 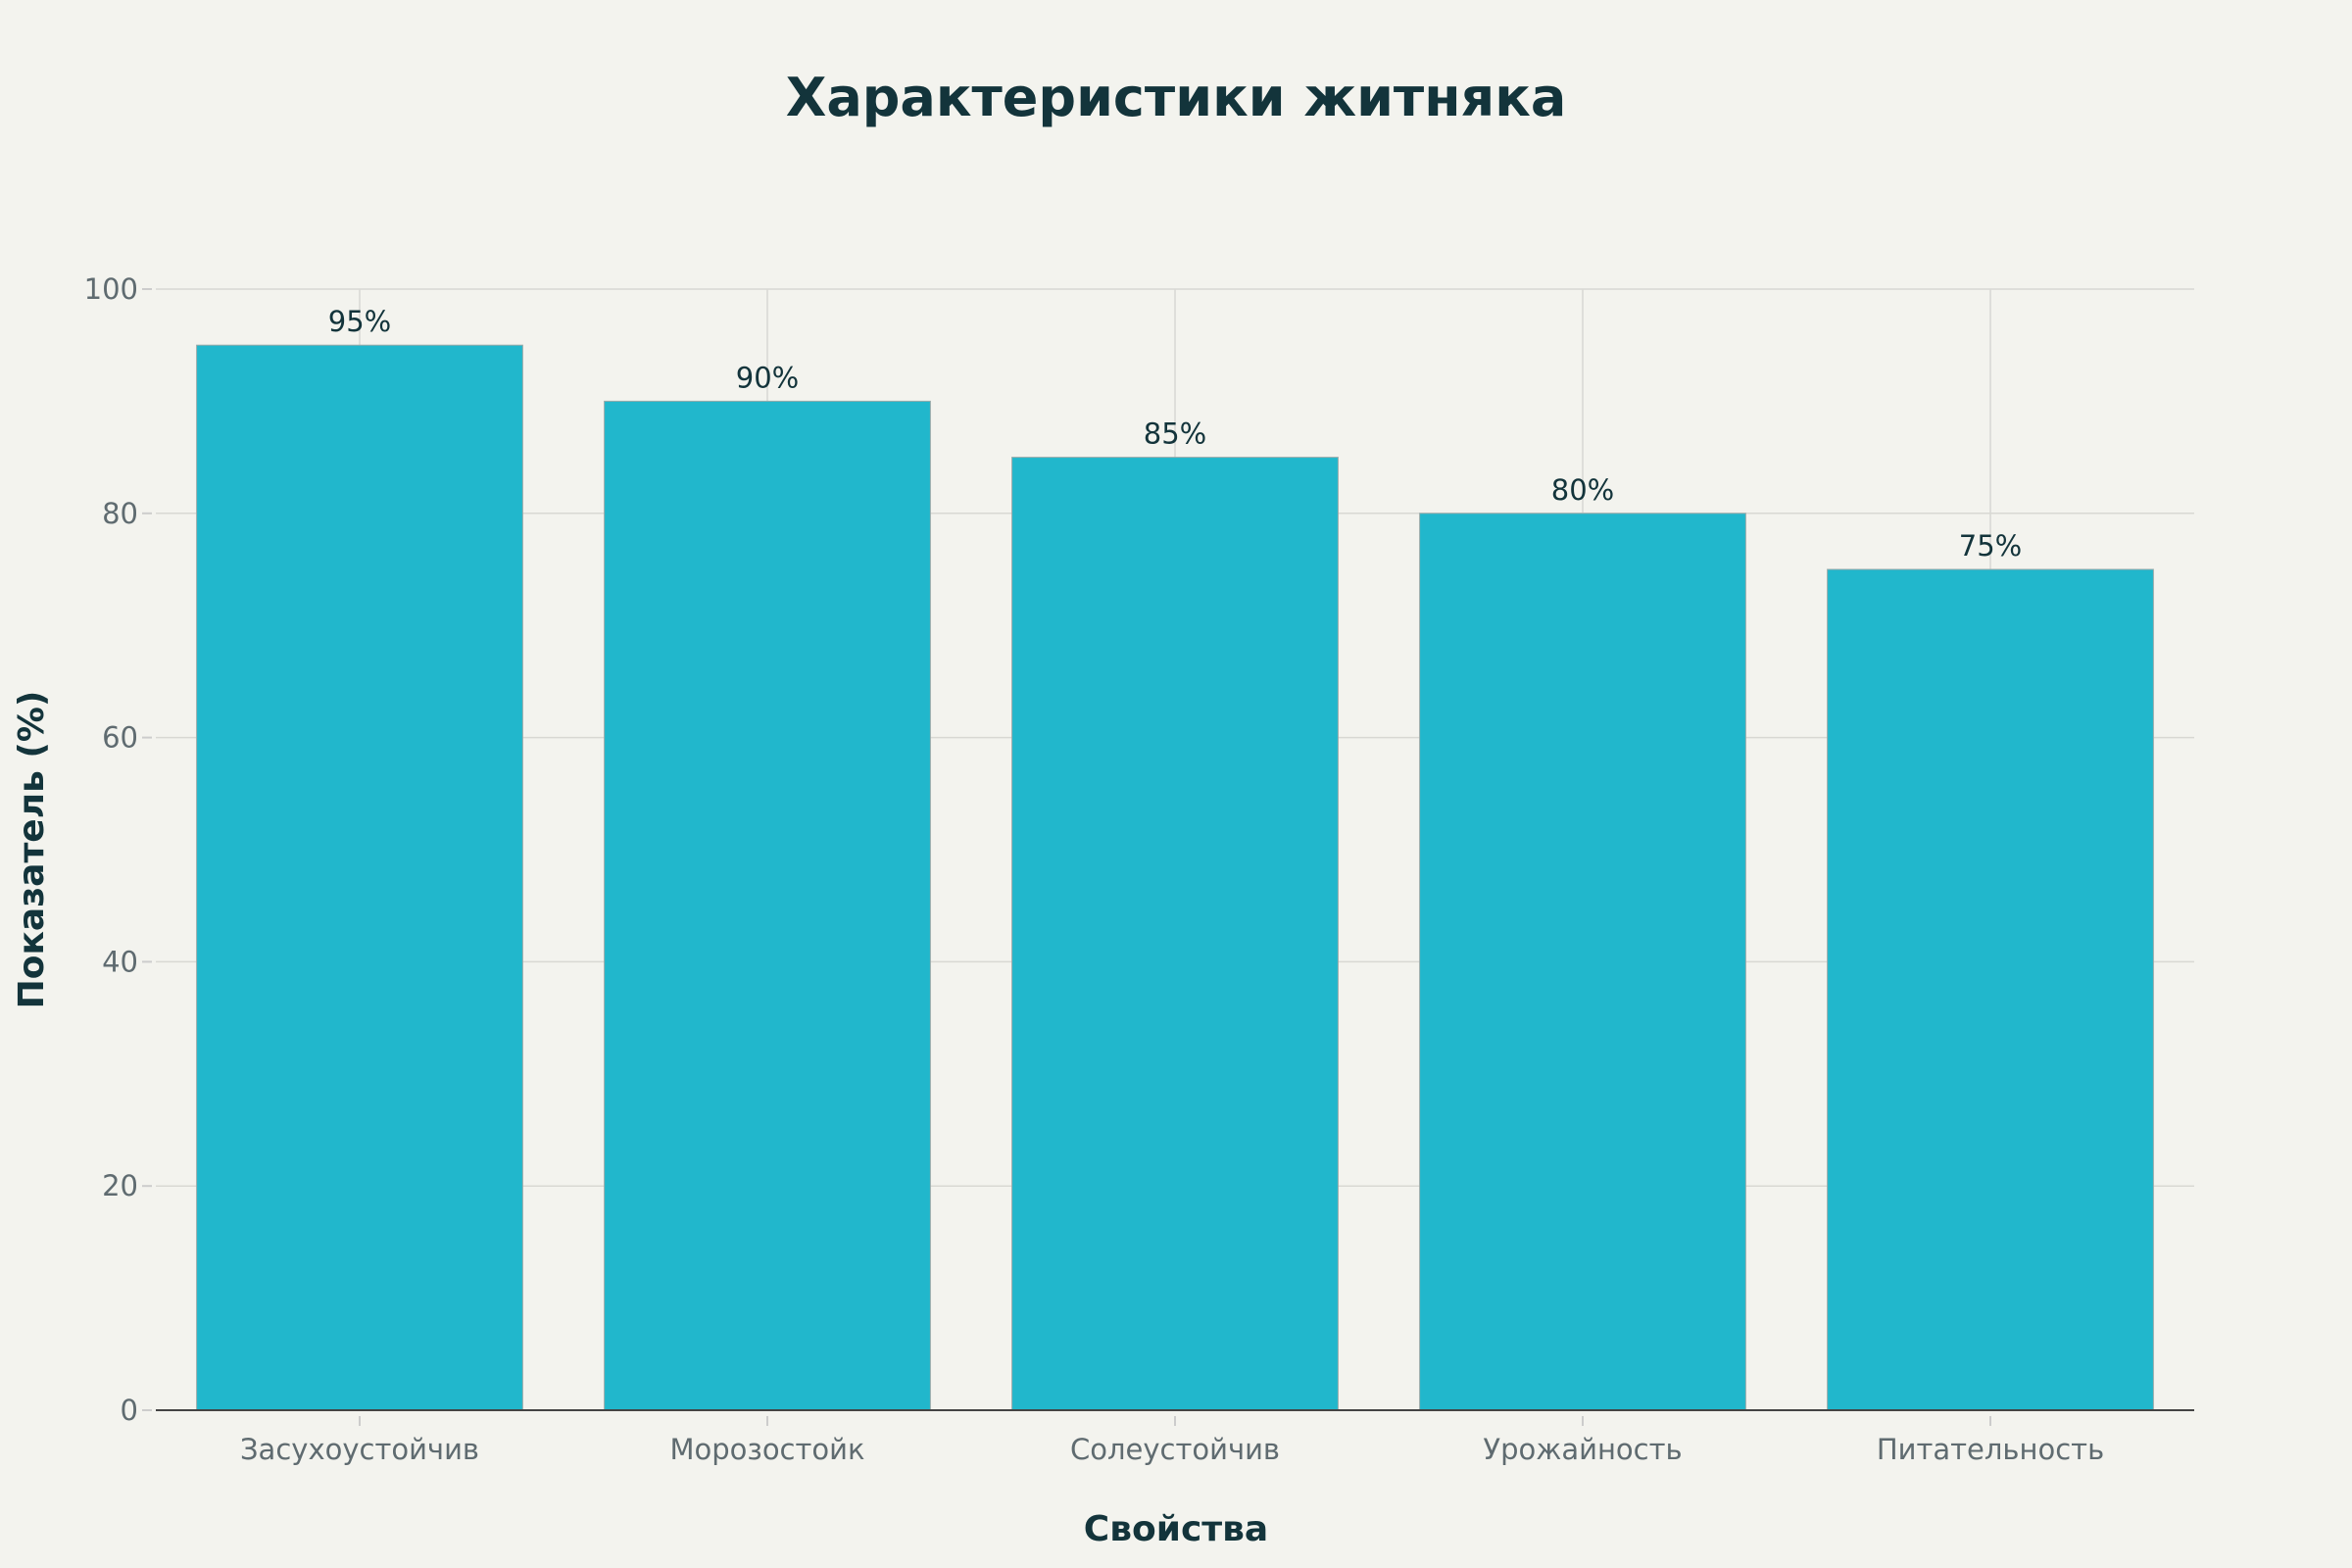 I want to click on x-tick-label: Морозостойк, so click(x=766, y=1449).